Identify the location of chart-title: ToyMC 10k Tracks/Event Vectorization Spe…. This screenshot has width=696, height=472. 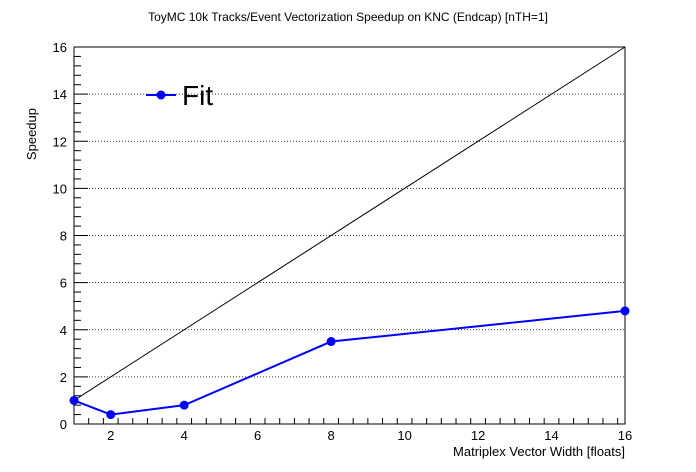
(348, 17).